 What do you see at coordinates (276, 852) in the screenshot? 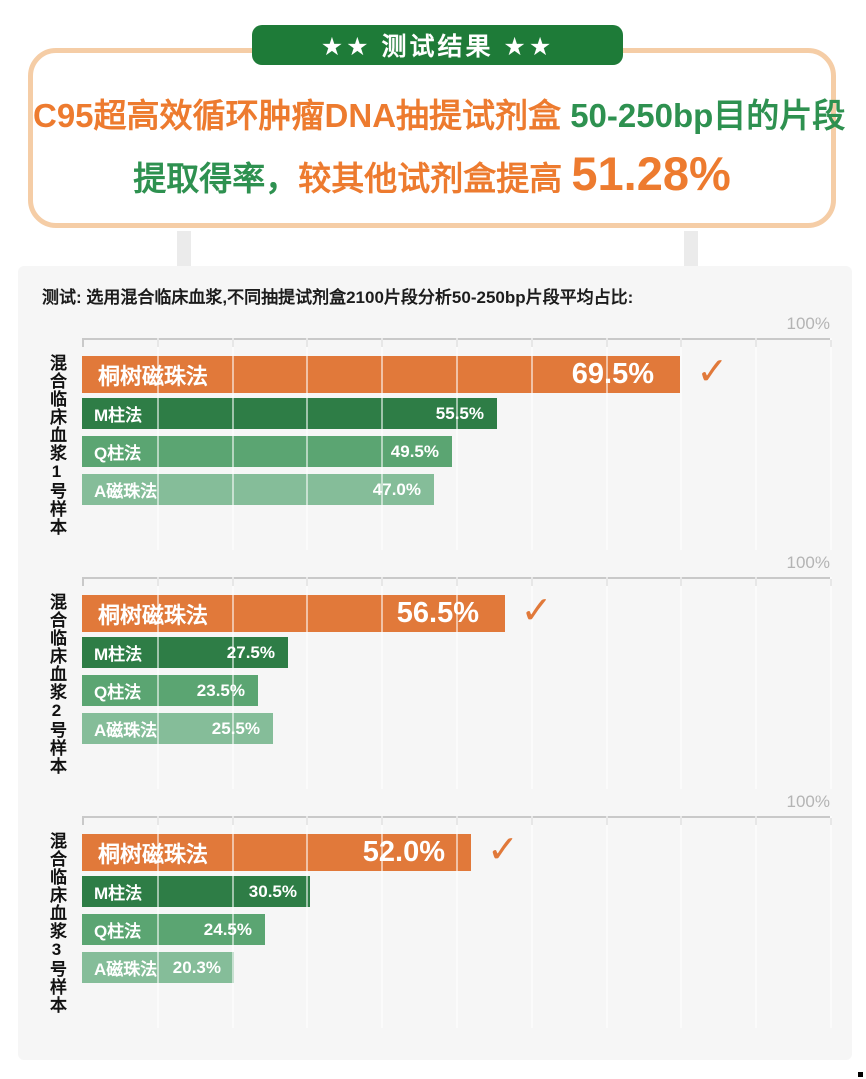
I see `bar-桐树磁珠法: 桐树磁珠法 52.0%` at bounding box center [276, 852].